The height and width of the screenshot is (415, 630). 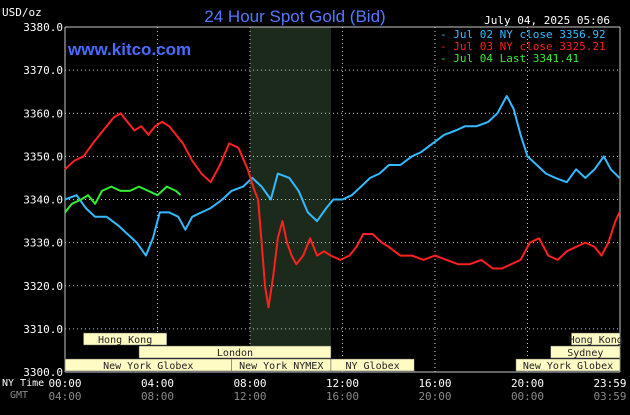 What do you see at coordinates (523, 34) in the screenshot?
I see `legend-item-jul02: - Jul 02 NY close 3356.92` at bounding box center [523, 34].